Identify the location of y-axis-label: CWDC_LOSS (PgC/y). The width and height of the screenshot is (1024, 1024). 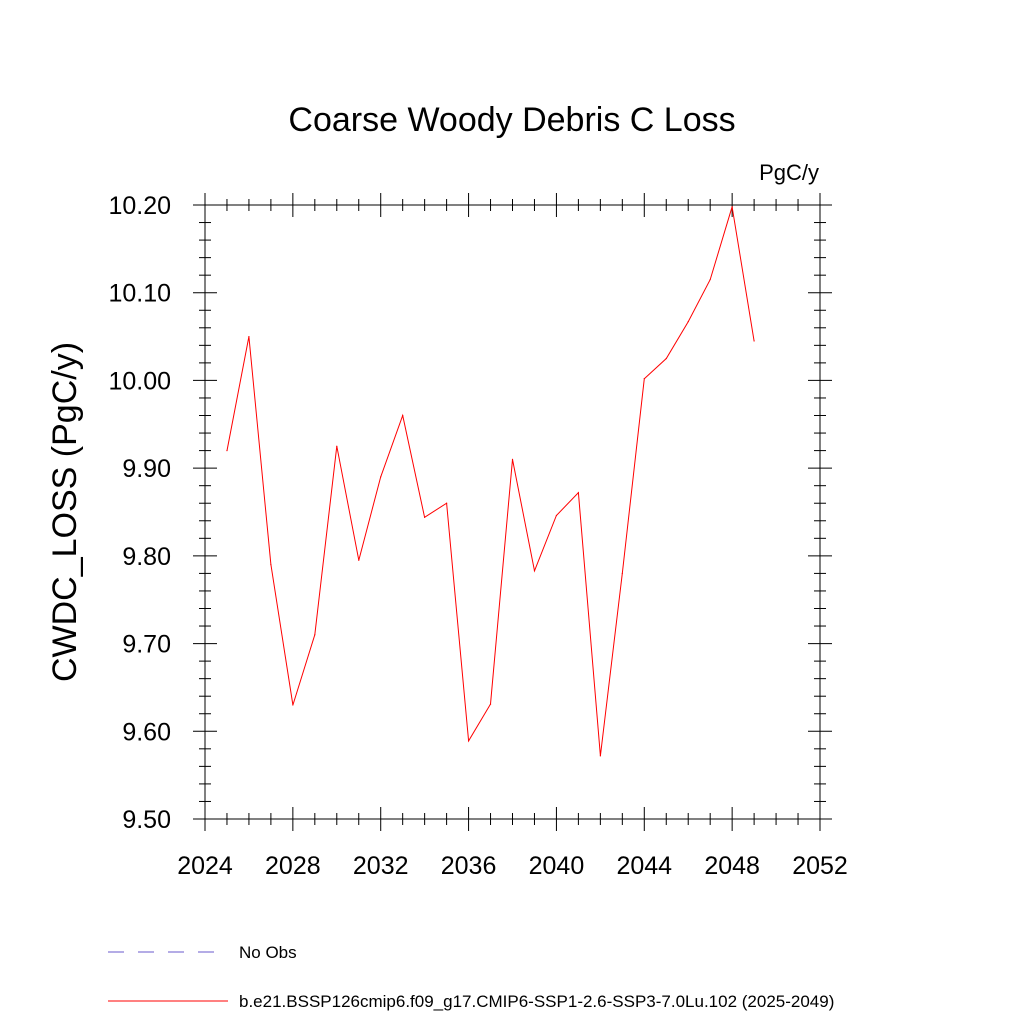
(65, 512).